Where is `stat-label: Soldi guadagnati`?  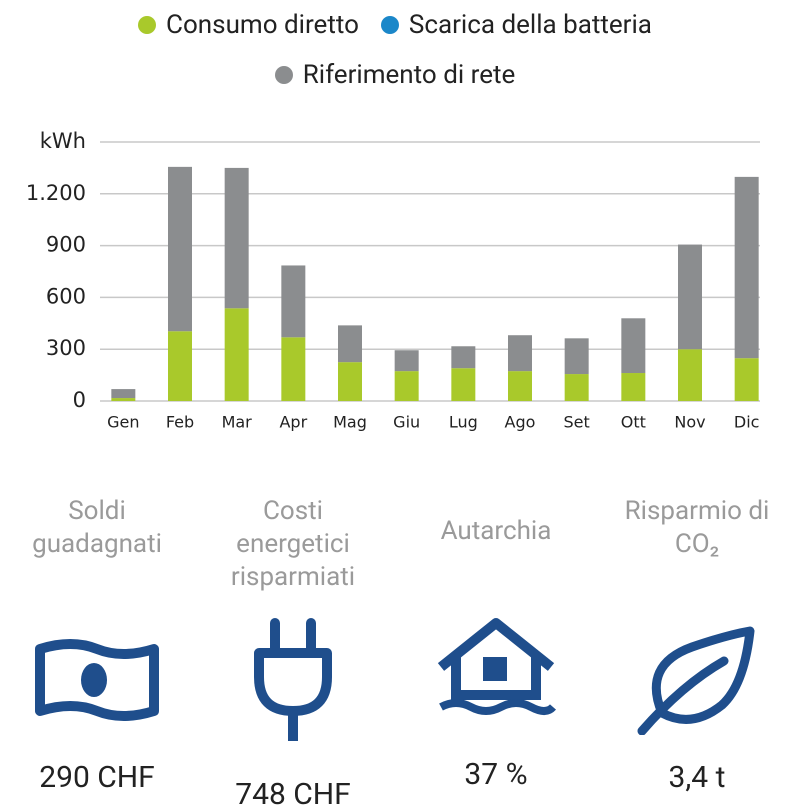
stat-label: Soldi guadagnati is located at coordinates (97, 527).